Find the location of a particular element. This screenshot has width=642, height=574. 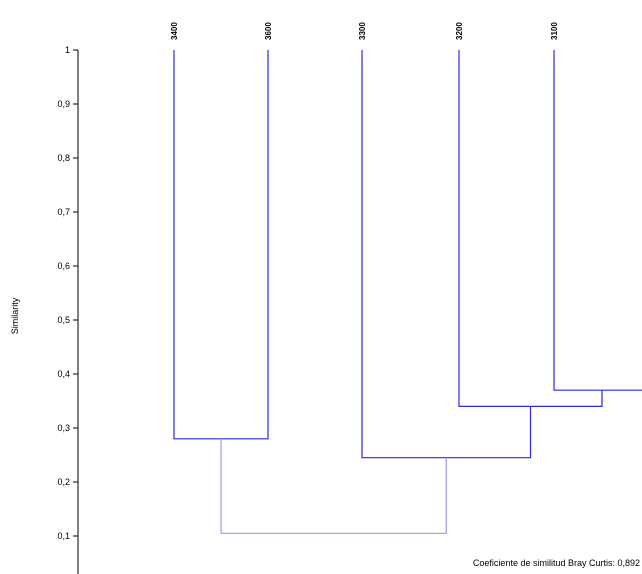

y-axis-title: Similarity is located at coordinates (15, 315).